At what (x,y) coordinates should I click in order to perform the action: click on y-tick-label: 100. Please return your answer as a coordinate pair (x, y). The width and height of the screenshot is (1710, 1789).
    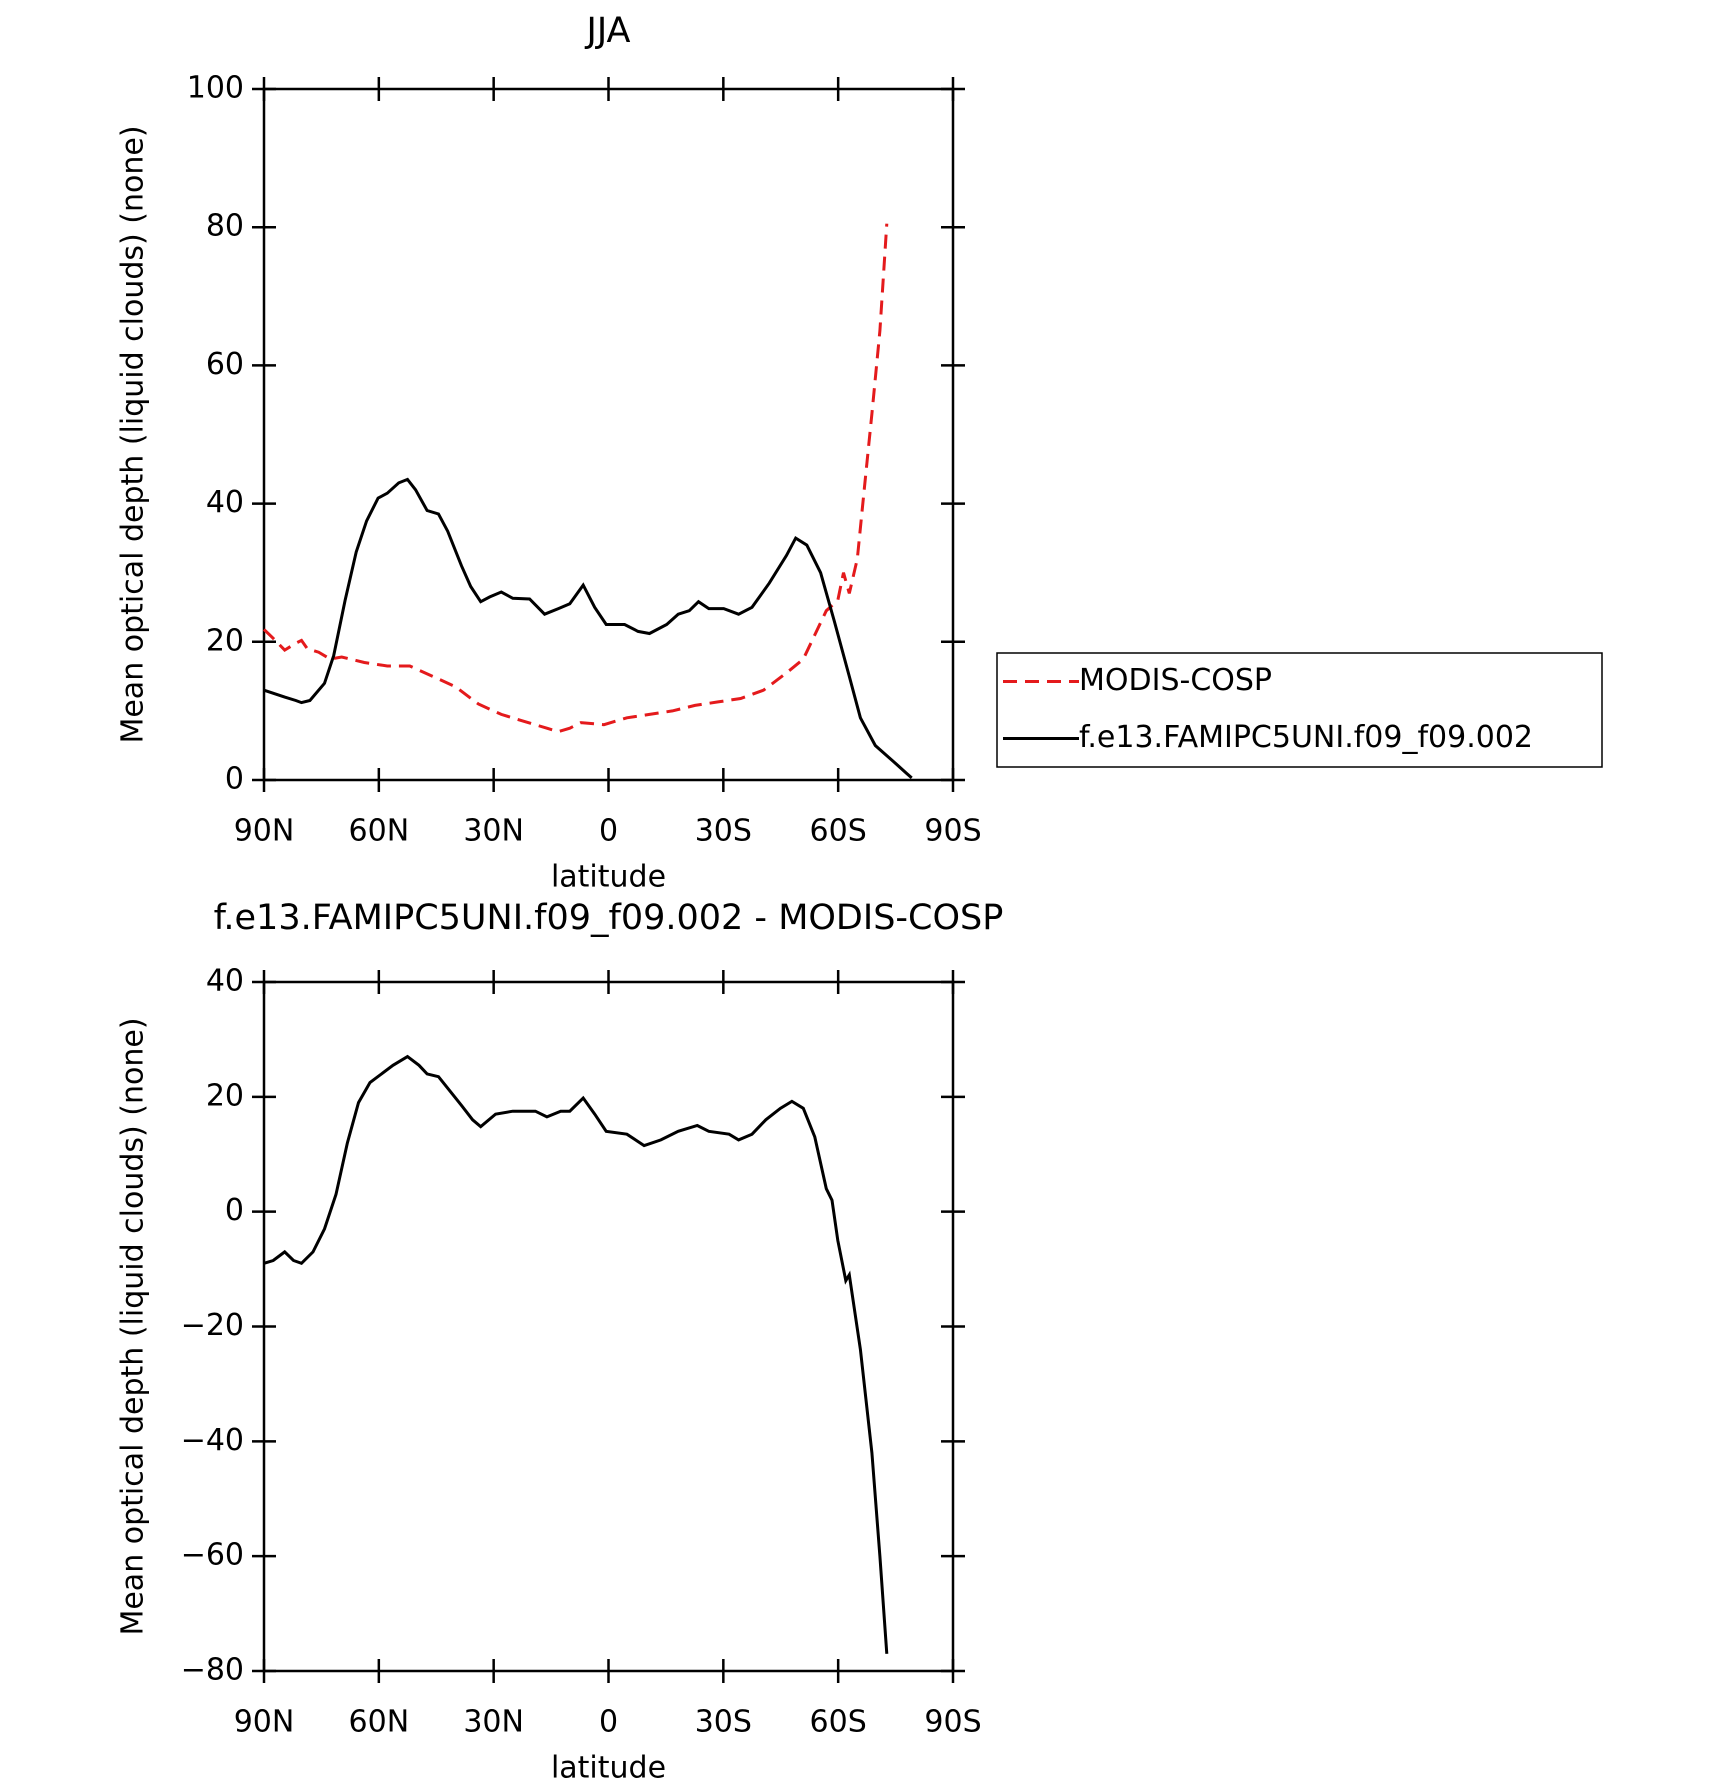
    Looking at the image, I should click on (215, 88).